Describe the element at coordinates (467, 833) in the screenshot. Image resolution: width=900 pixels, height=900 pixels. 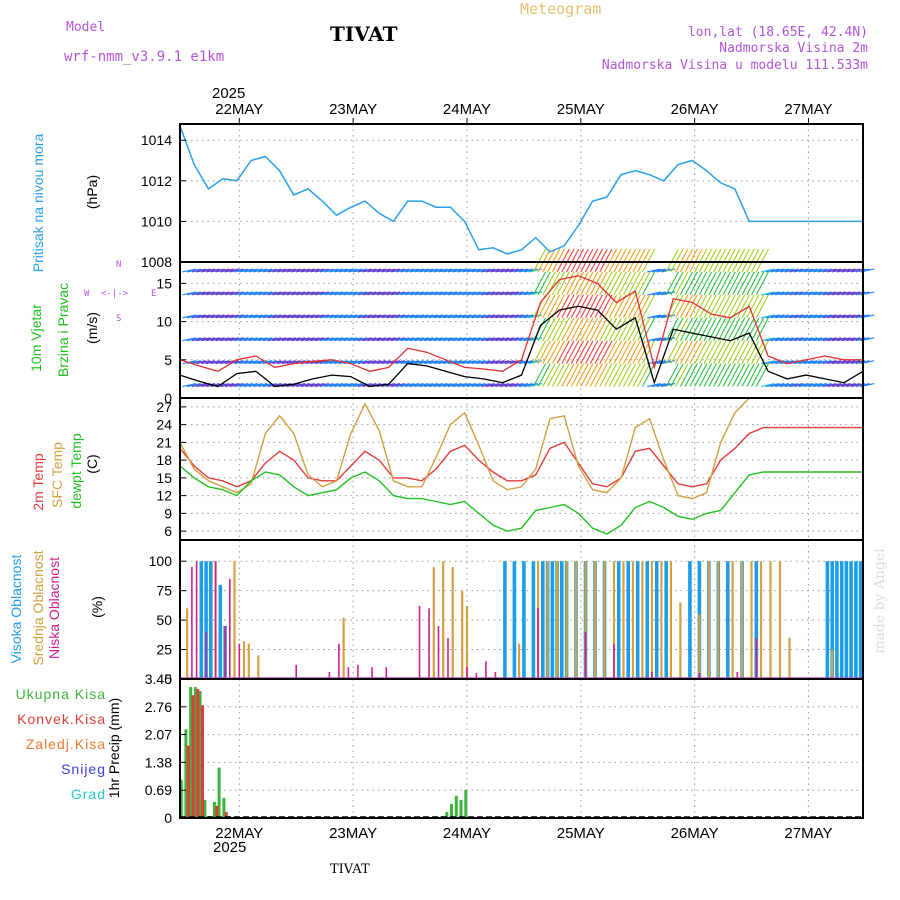
I see `day-label-bottom: 24MAY` at that location.